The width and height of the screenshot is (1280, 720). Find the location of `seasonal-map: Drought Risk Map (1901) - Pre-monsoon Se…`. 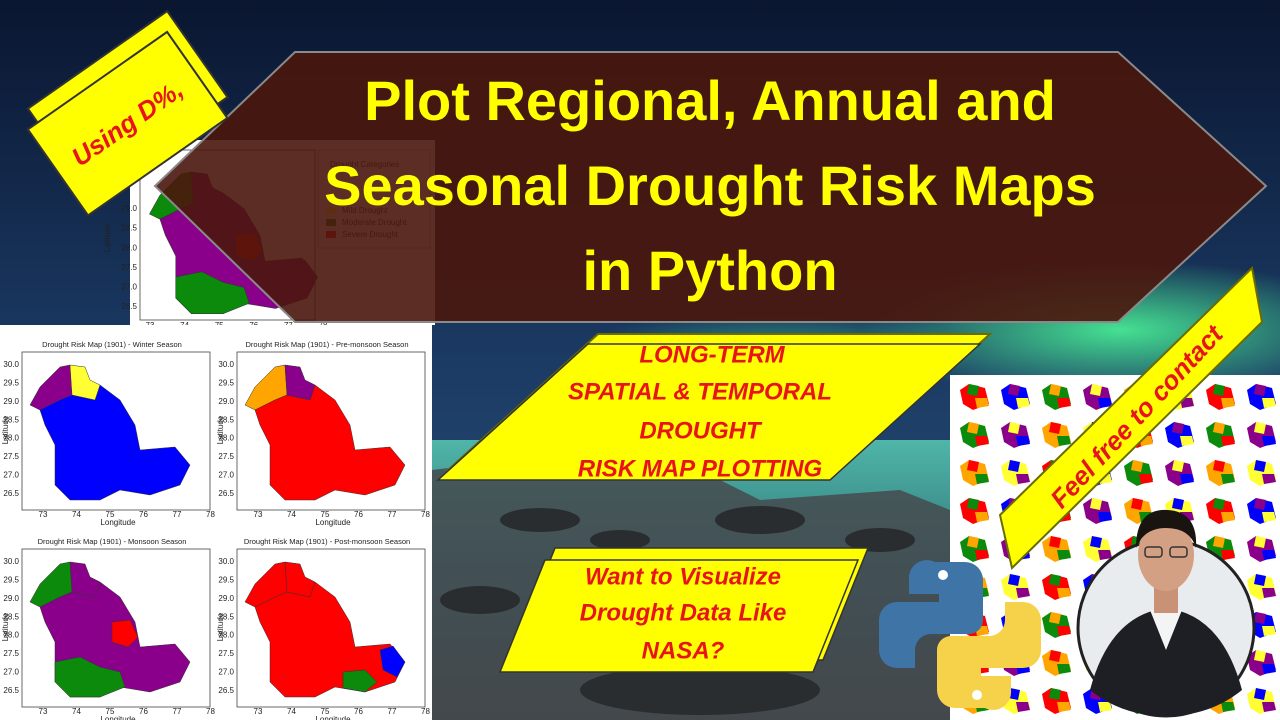

seasonal-map: Drought Risk Map (1901) - Pre-monsoon Se… is located at coordinates (323, 433).